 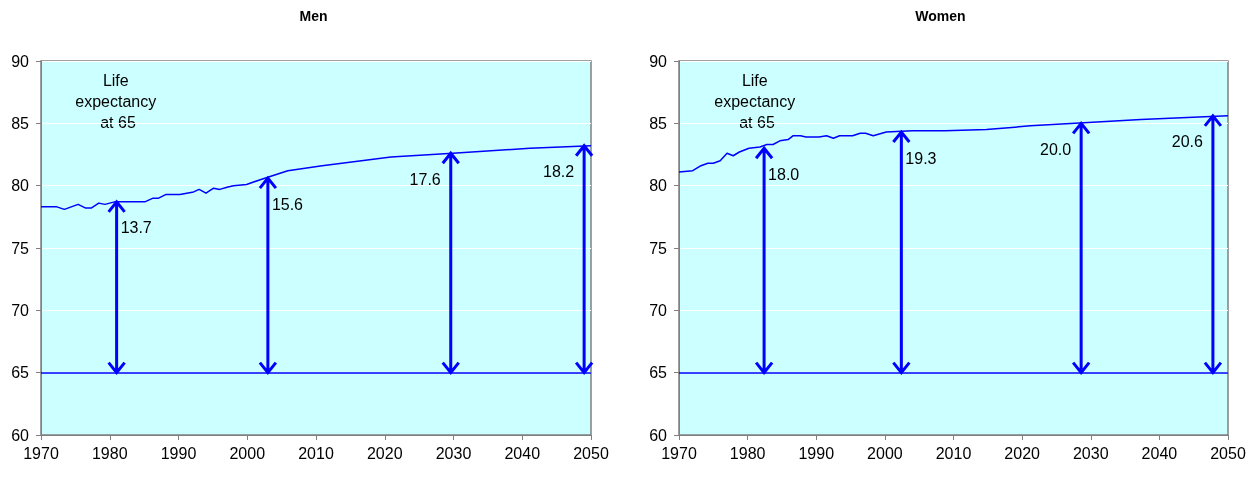 What do you see at coordinates (136, 228) in the screenshot?
I see `annotation: 13.7` at bounding box center [136, 228].